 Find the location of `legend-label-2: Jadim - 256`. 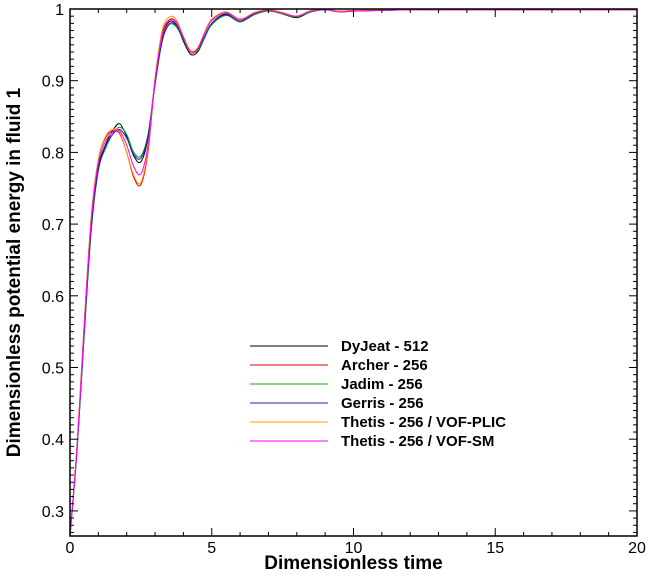

legend-label-2: Jadim - 256 is located at coordinates (382, 384).